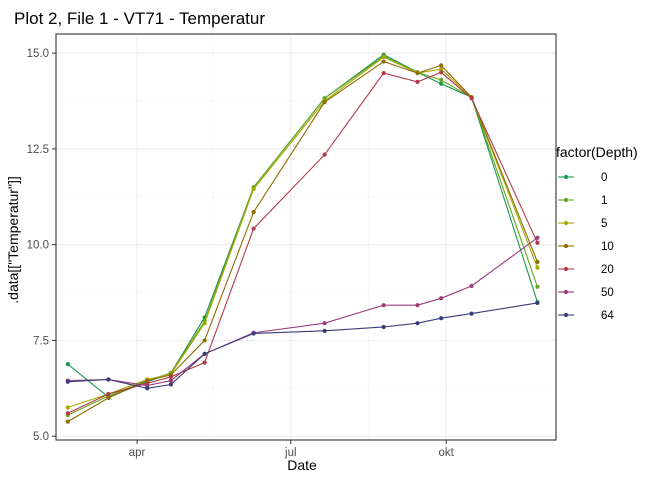  What do you see at coordinates (607, 316) in the screenshot?
I see `legend-label: 64` at bounding box center [607, 316].